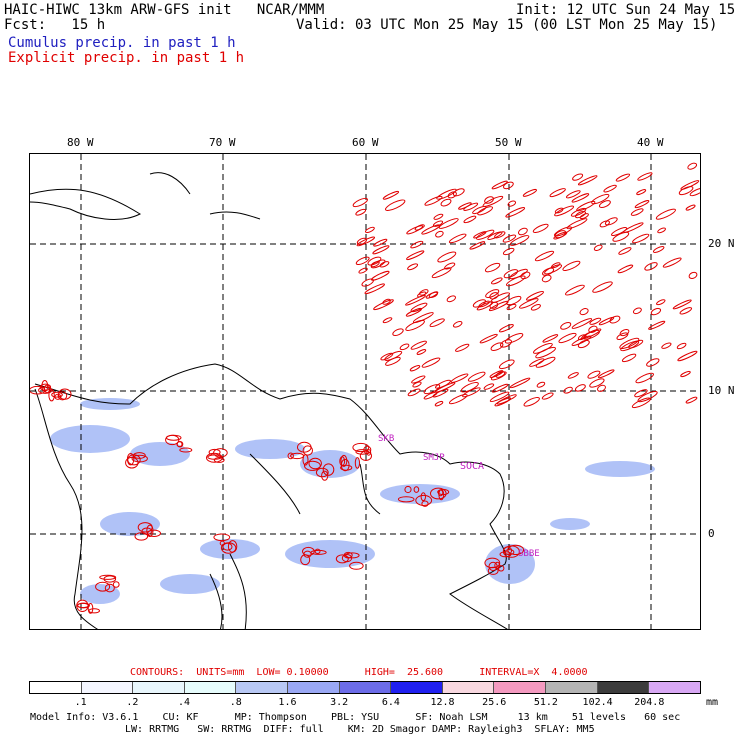 The width and height of the screenshot is (740, 740). I want to click on colorbar-tick-label: 25.6, so click(494, 702).